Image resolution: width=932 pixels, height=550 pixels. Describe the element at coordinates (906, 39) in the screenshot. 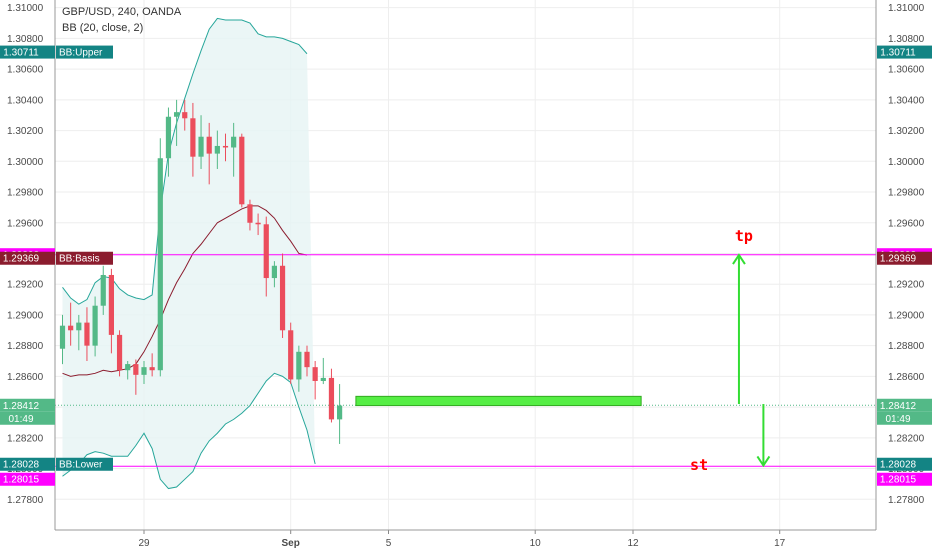

I see `y-tick-right: 1.30800` at that location.